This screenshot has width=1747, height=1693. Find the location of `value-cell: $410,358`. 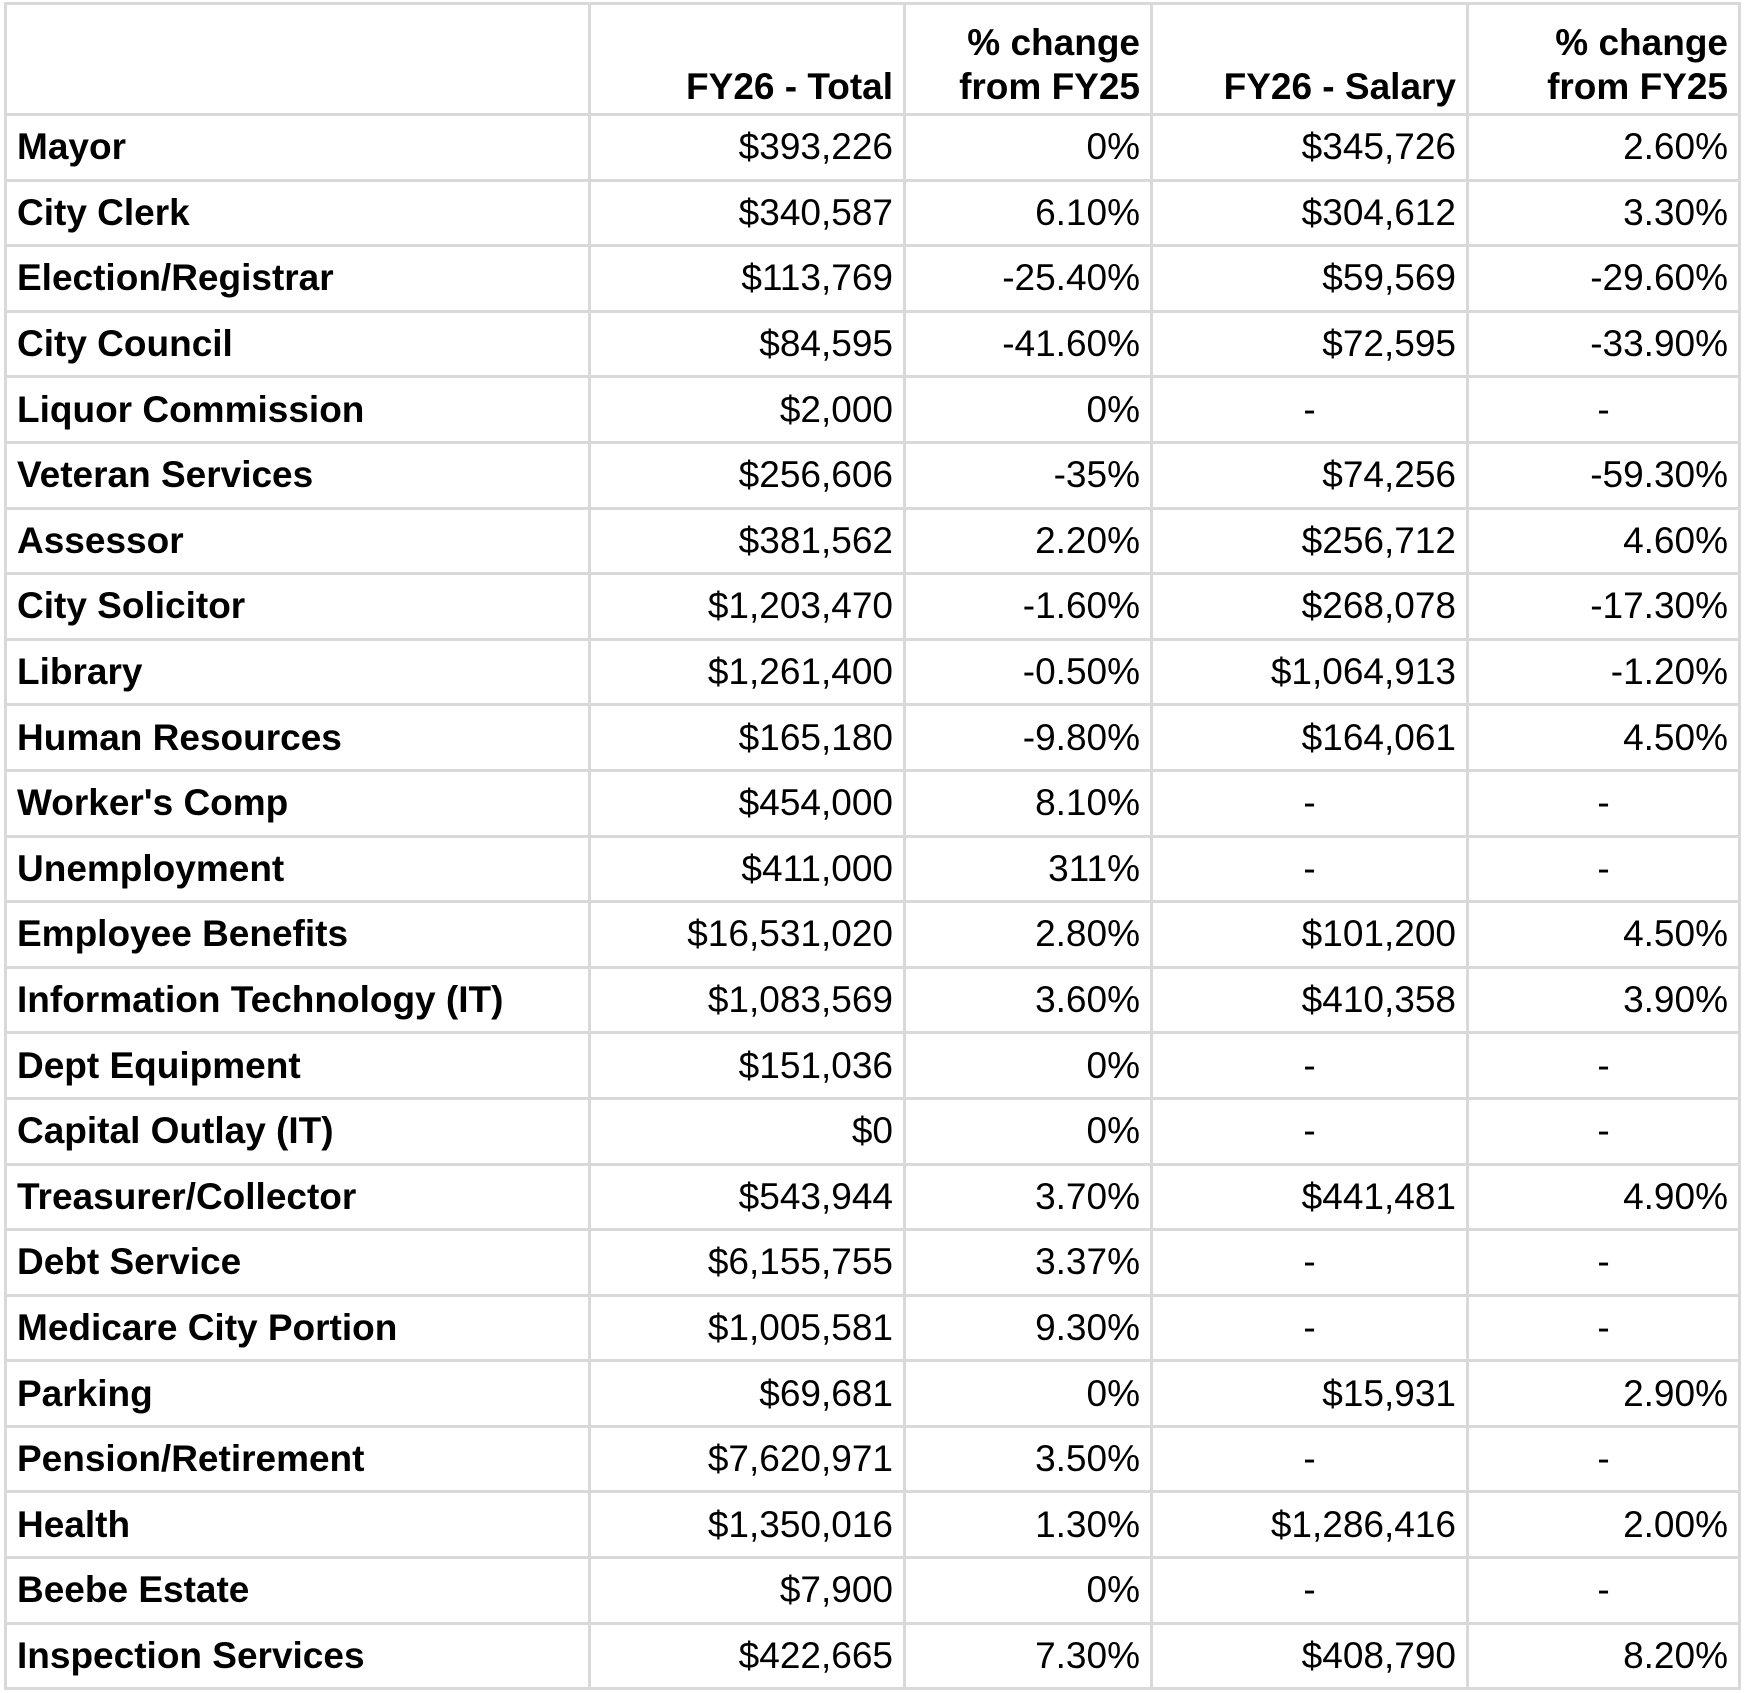

value-cell: $410,358 is located at coordinates (1309, 1000).